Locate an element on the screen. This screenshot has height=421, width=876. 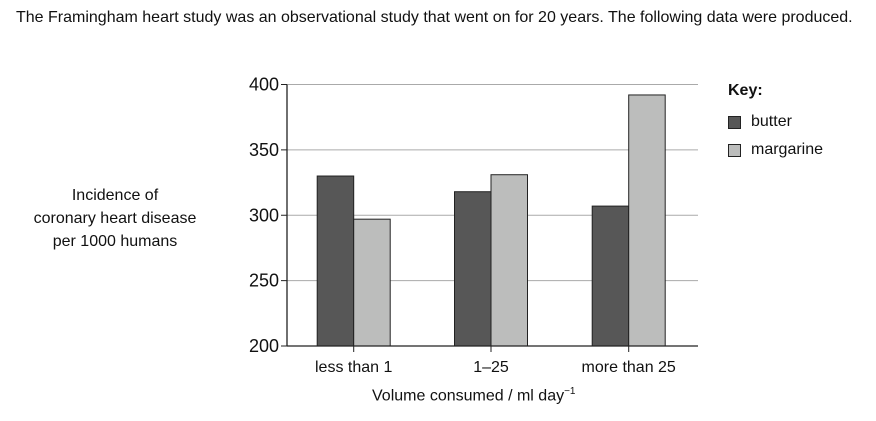
legend-label: margarine is located at coordinates (787, 149).